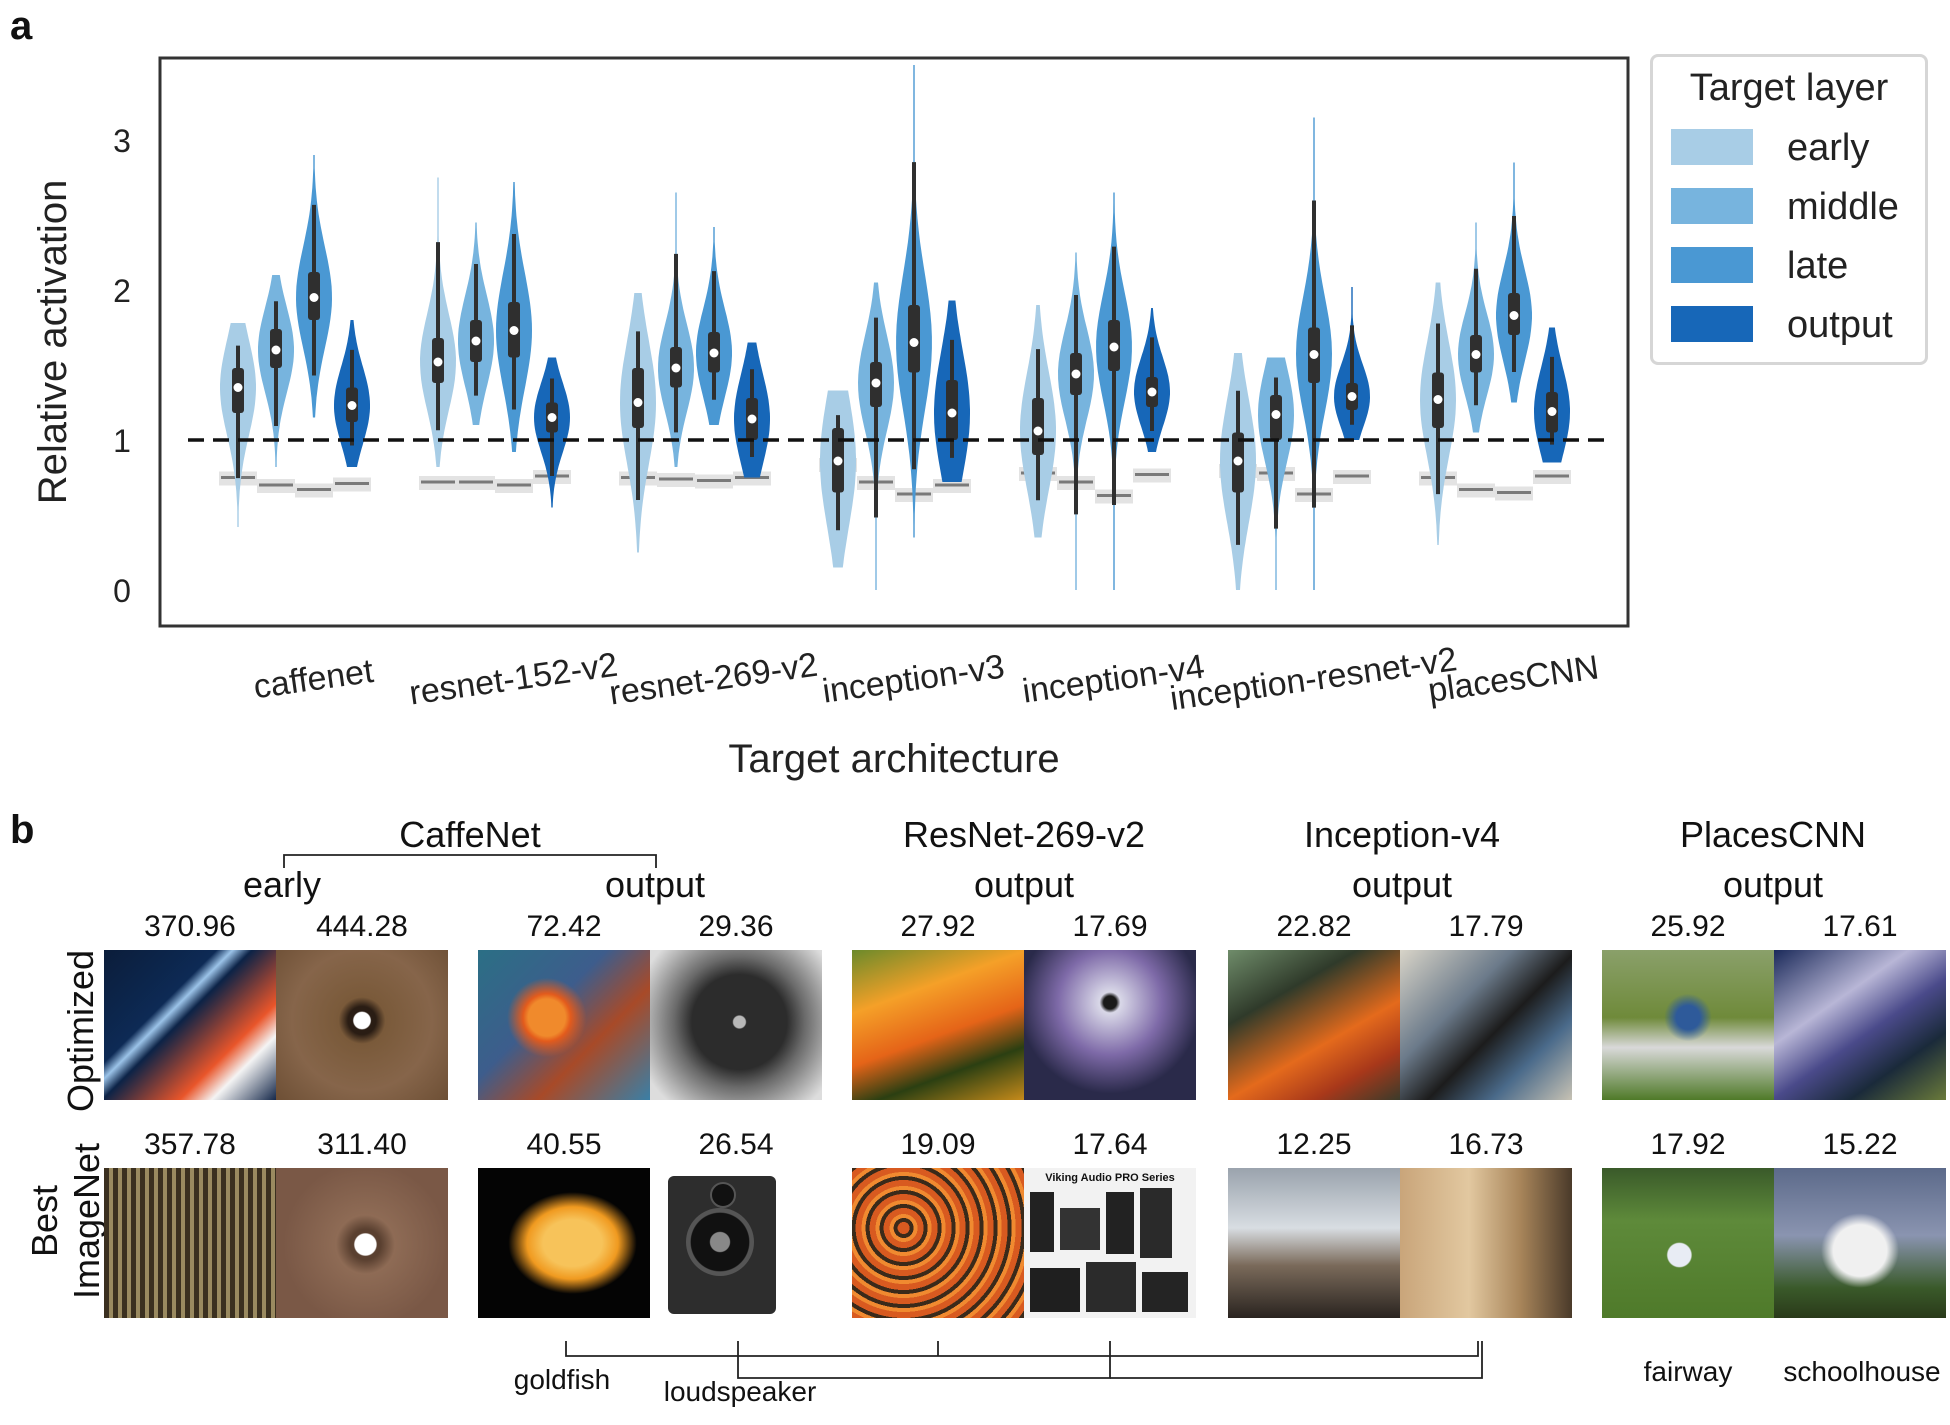 This screenshot has width=1950, height=1425. What do you see at coordinates (1840, 325) in the screenshot?
I see `legend-label: output` at bounding box center [1840, 325].